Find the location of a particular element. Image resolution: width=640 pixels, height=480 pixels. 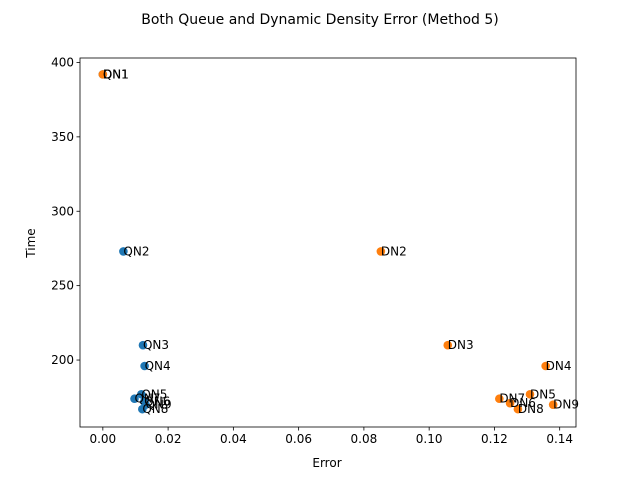

x-tick-label: 0.10 is located at coordinates (429, 439).